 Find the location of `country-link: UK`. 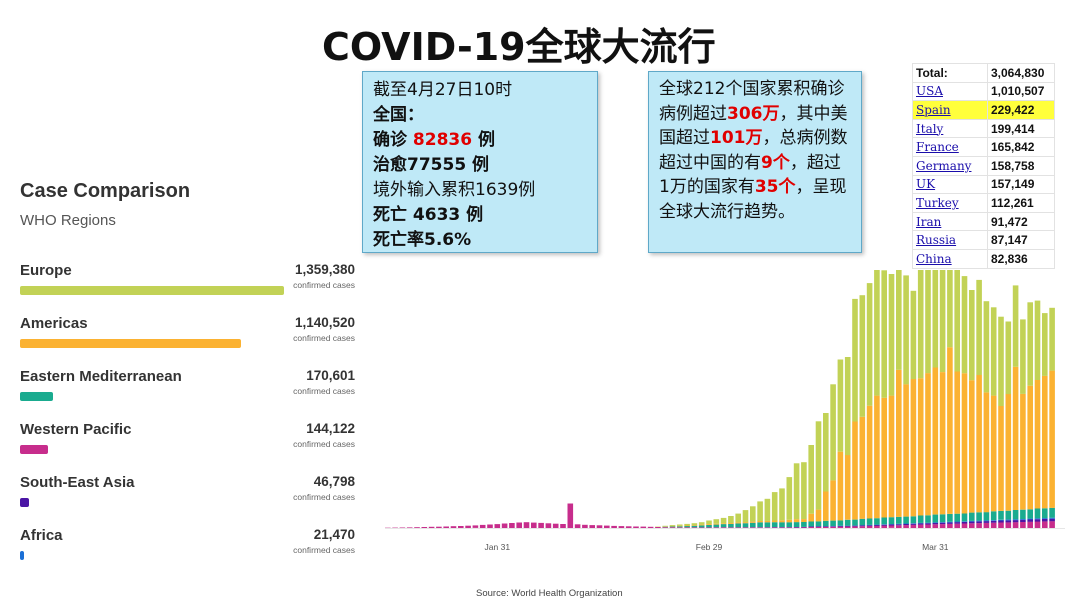

country-link: UK is located at coordinates (950, 184).